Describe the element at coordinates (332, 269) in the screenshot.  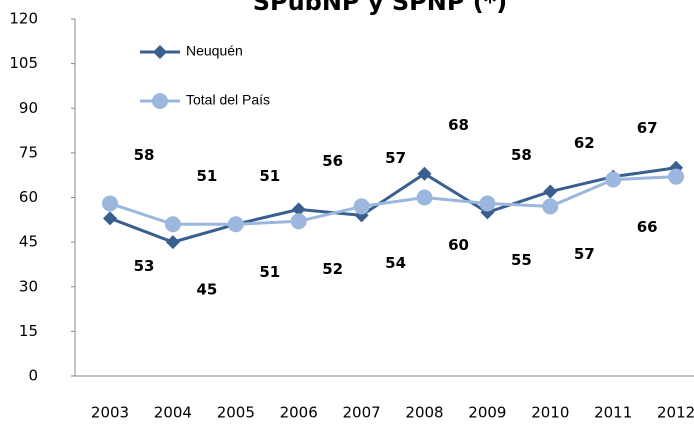
I see `data-label: 52` at that location.